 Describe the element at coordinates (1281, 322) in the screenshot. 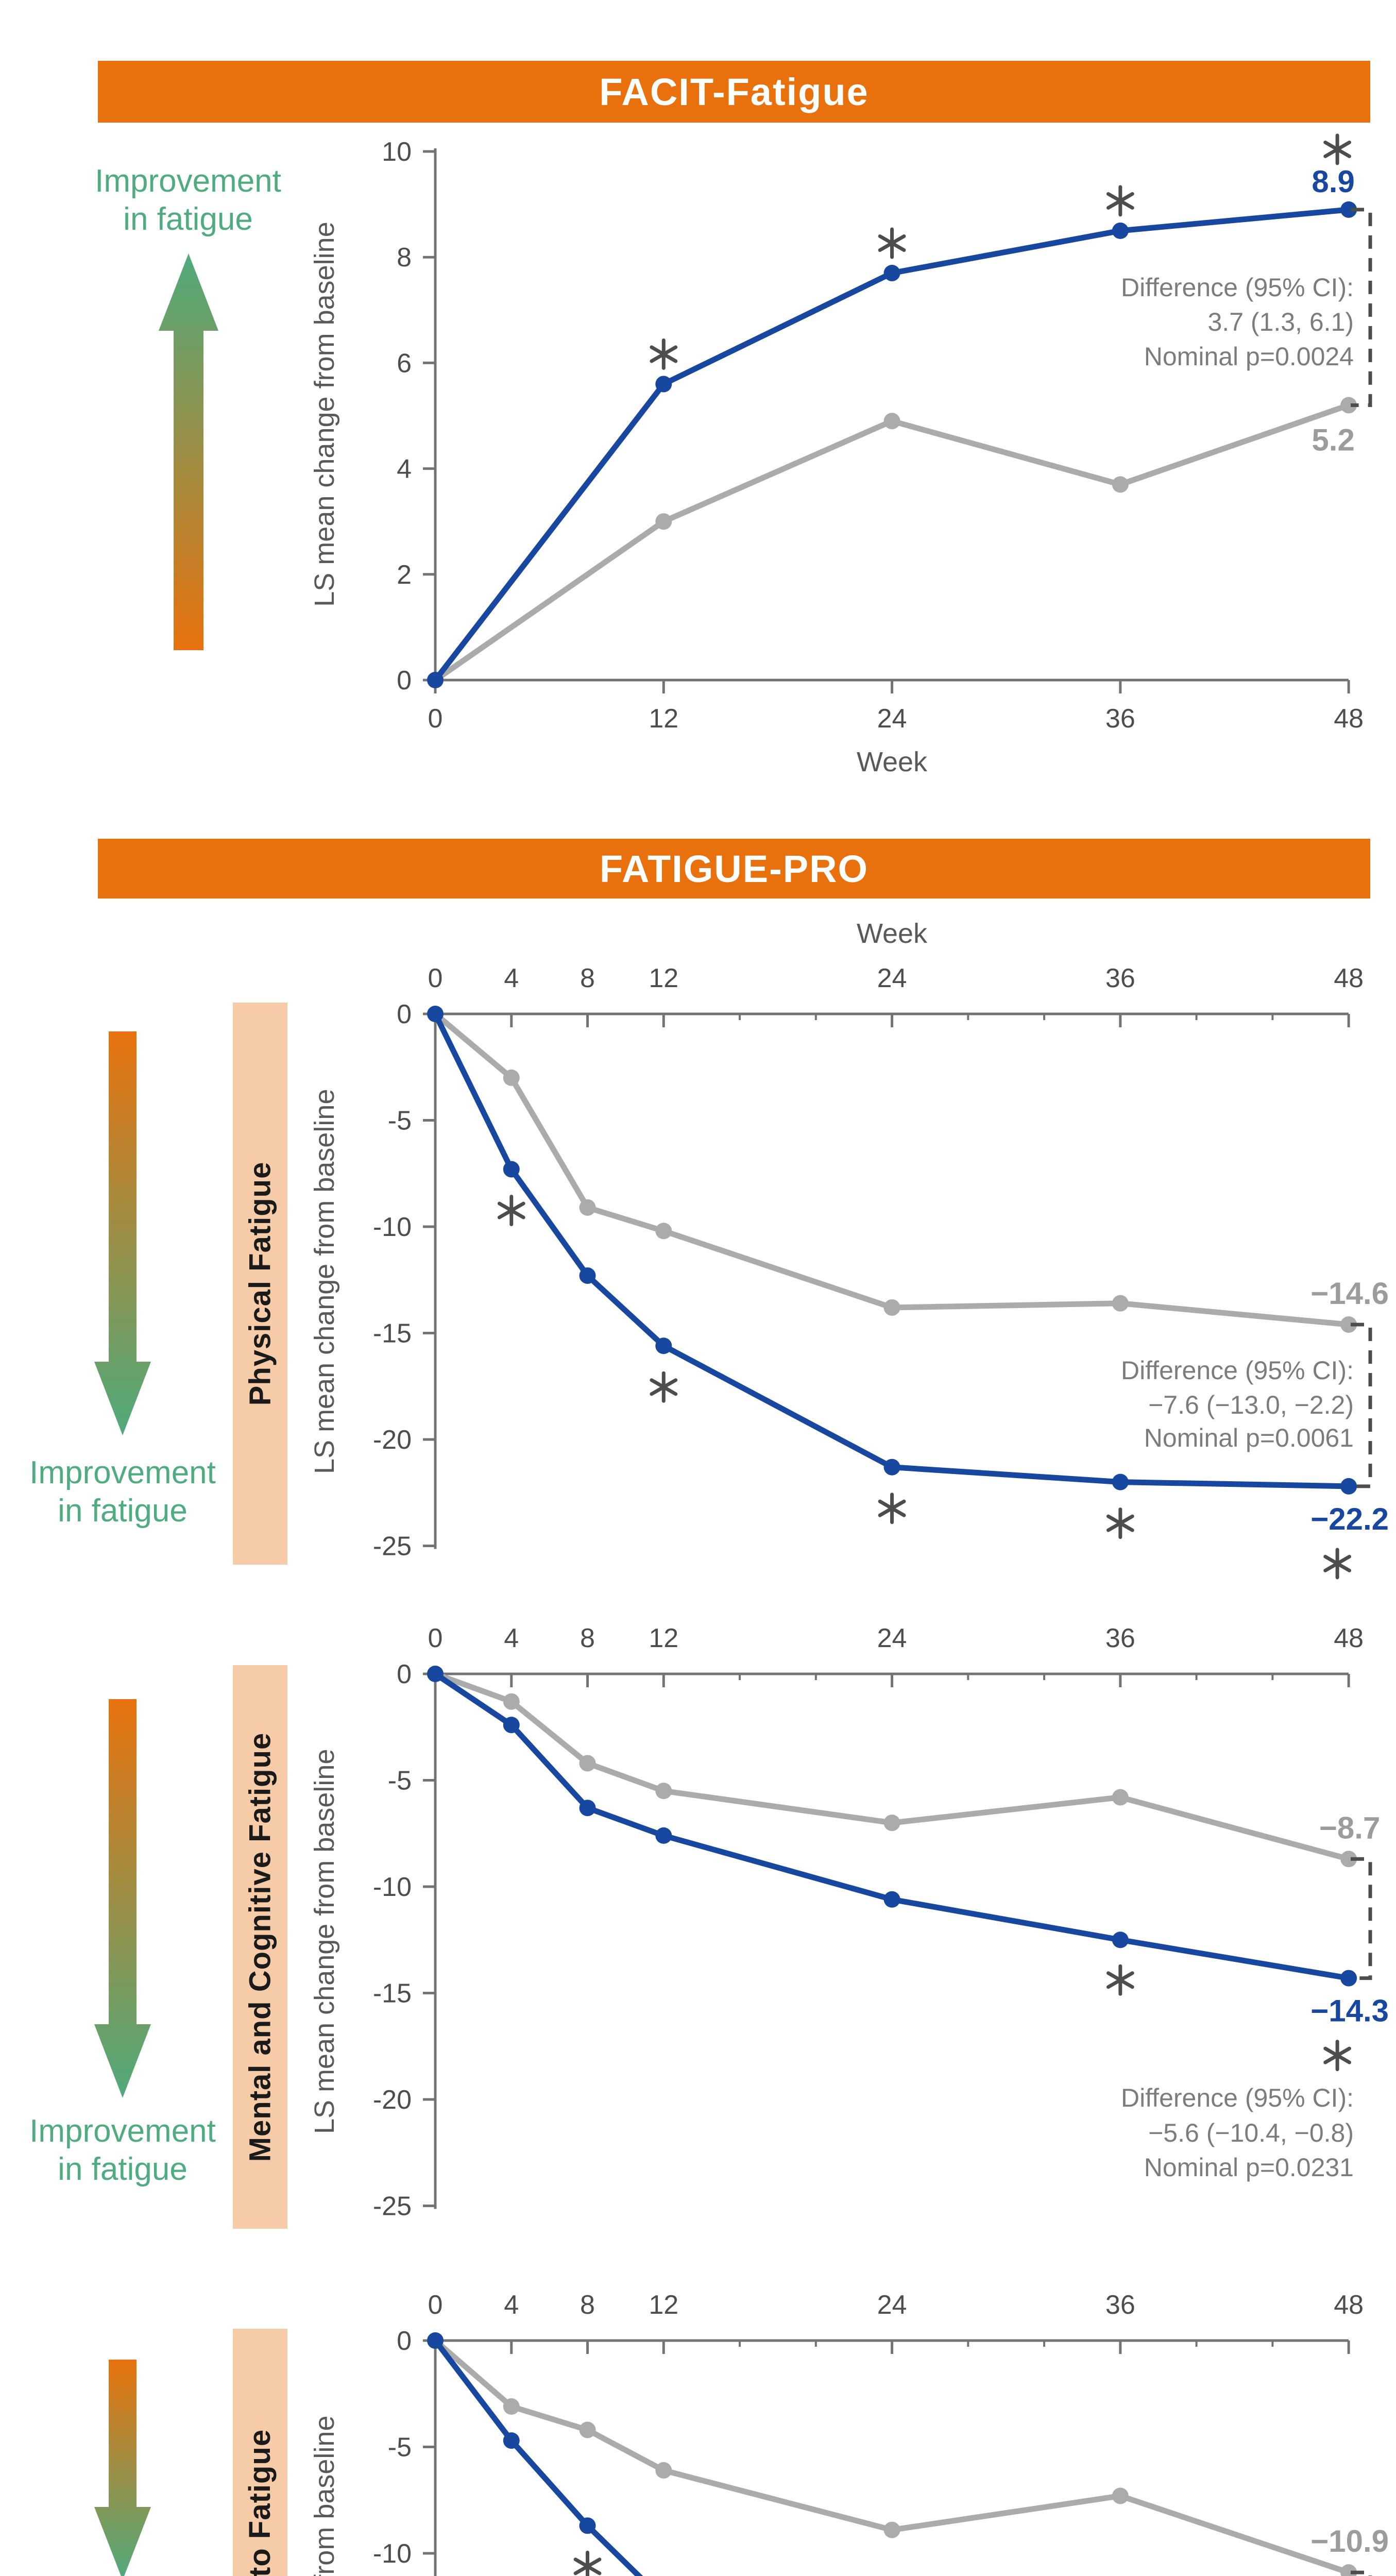

I see `svg-text: 3.7 (1.3, 6.1)` at that location.